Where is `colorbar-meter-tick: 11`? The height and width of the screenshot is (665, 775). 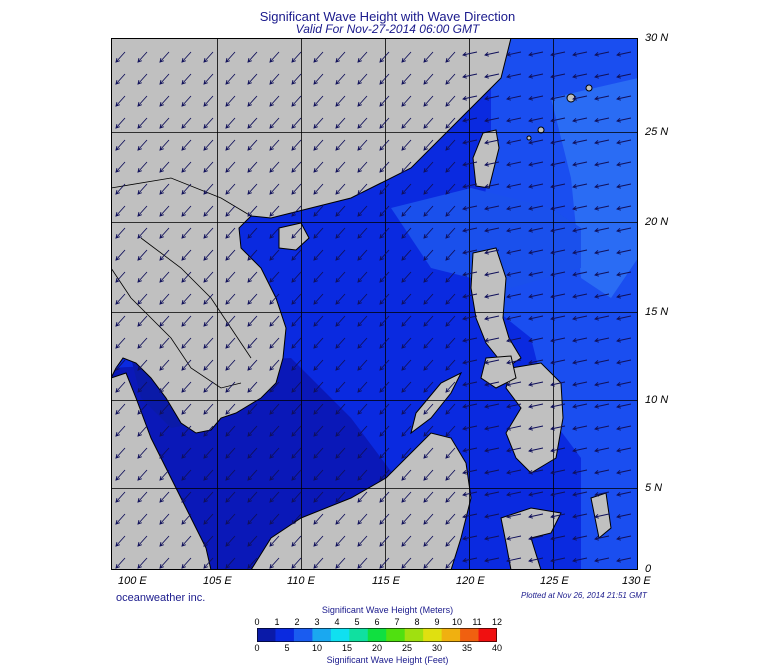
colorbar-meter-tick: 11 is located at coordinates (477, 622).